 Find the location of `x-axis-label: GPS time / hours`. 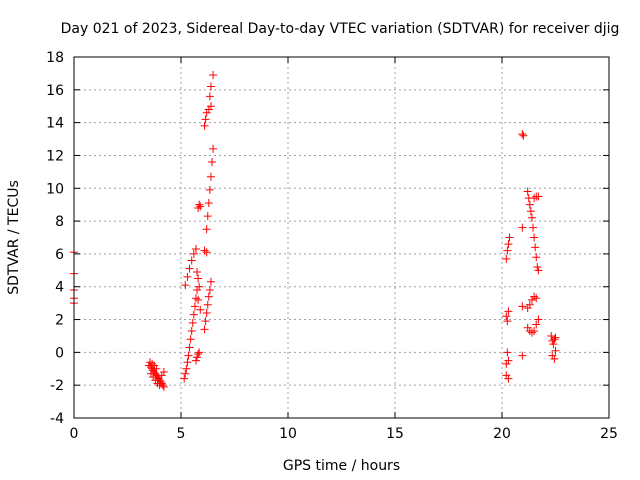

x-axis-label: GPS time / hours is located at coordinates (341, 466).